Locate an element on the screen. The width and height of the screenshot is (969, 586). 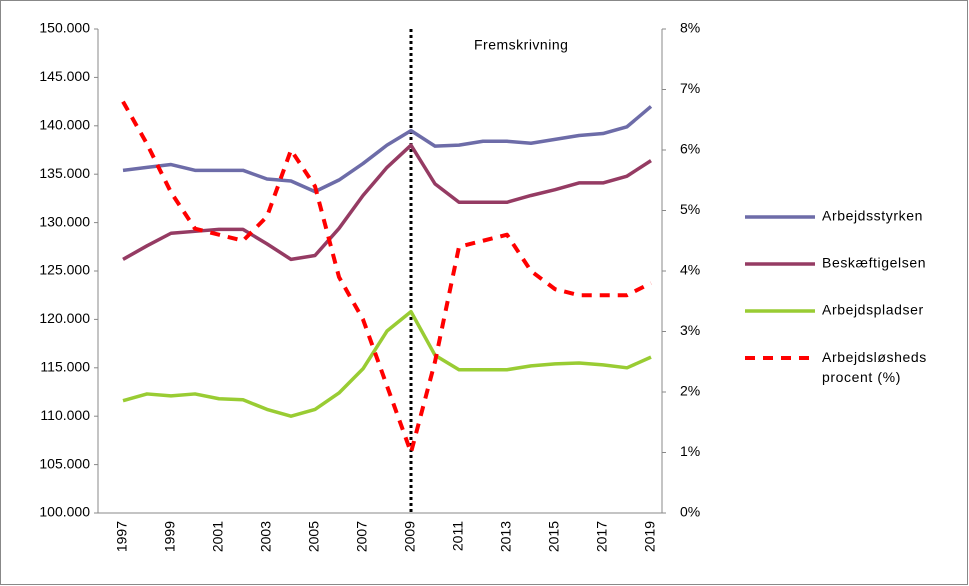
y-tick-label: 135.000 is located at coordinates (64, 173).